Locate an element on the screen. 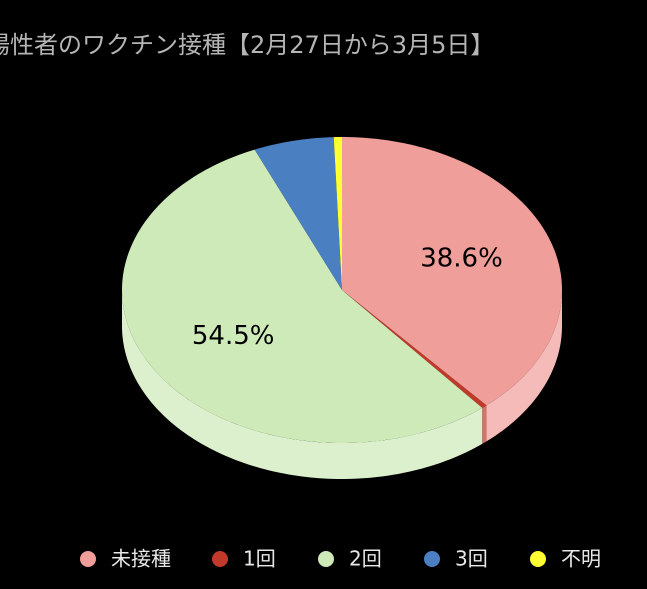 The image size is (647, 589). legend-label: 未接種 is located at coordinates (141, 559).